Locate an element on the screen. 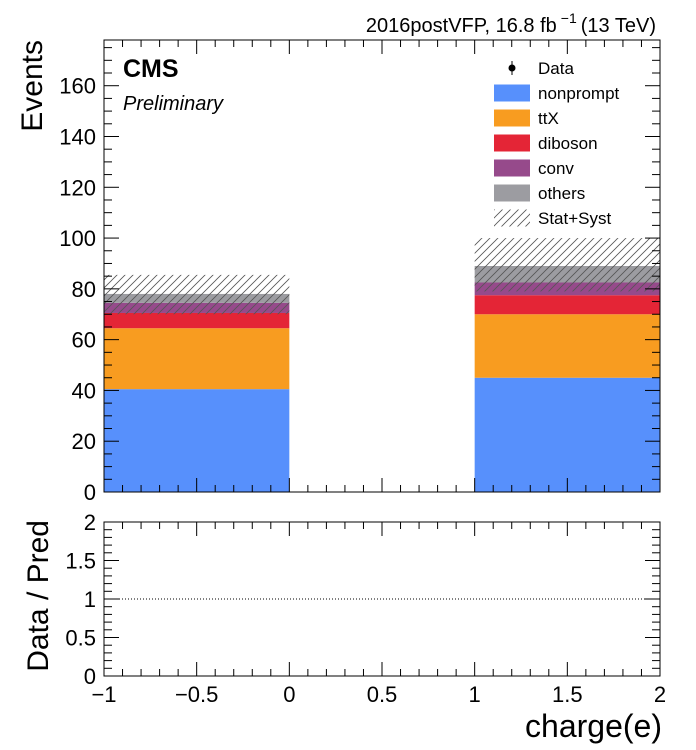 This screenshot has width=696, height=750. x-tick-label: −1 is located at coordinates (103, 694).